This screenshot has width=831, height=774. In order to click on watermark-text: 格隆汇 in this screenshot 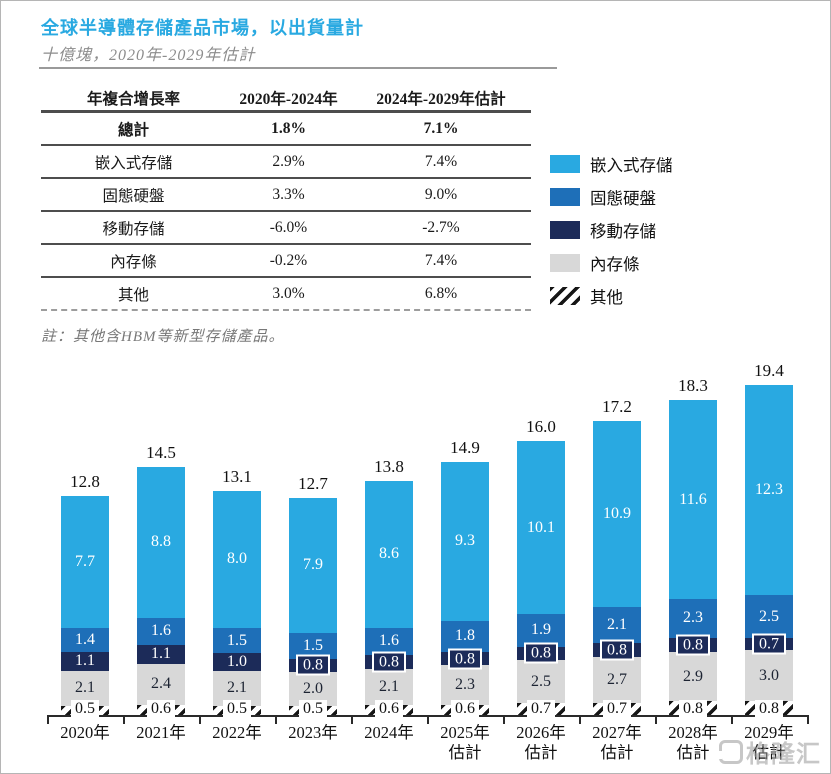, I will do `click(783, 754)`.